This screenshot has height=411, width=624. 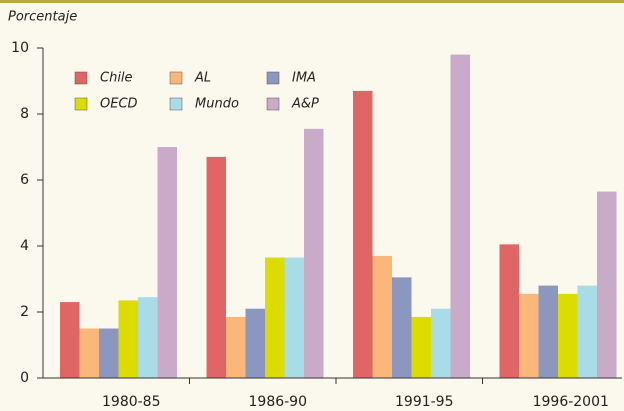 What do you see at coordinates (42, 17) in the screenshot?
I see `y-axis-label: Porcentaje` at bounding box center [42, 17].